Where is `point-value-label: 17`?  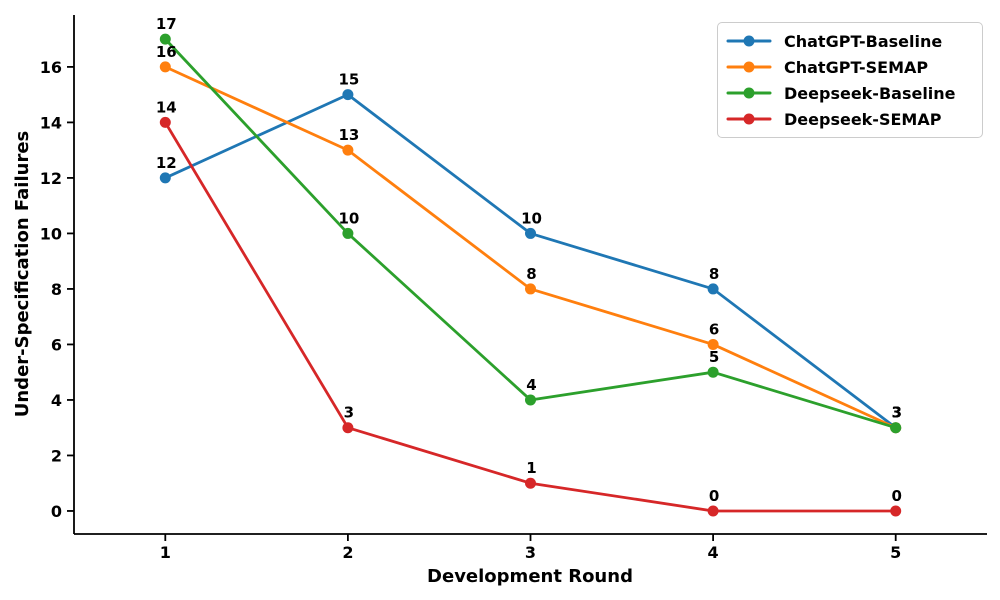 point-value-label: 17 is located at coordinates (166, 24).